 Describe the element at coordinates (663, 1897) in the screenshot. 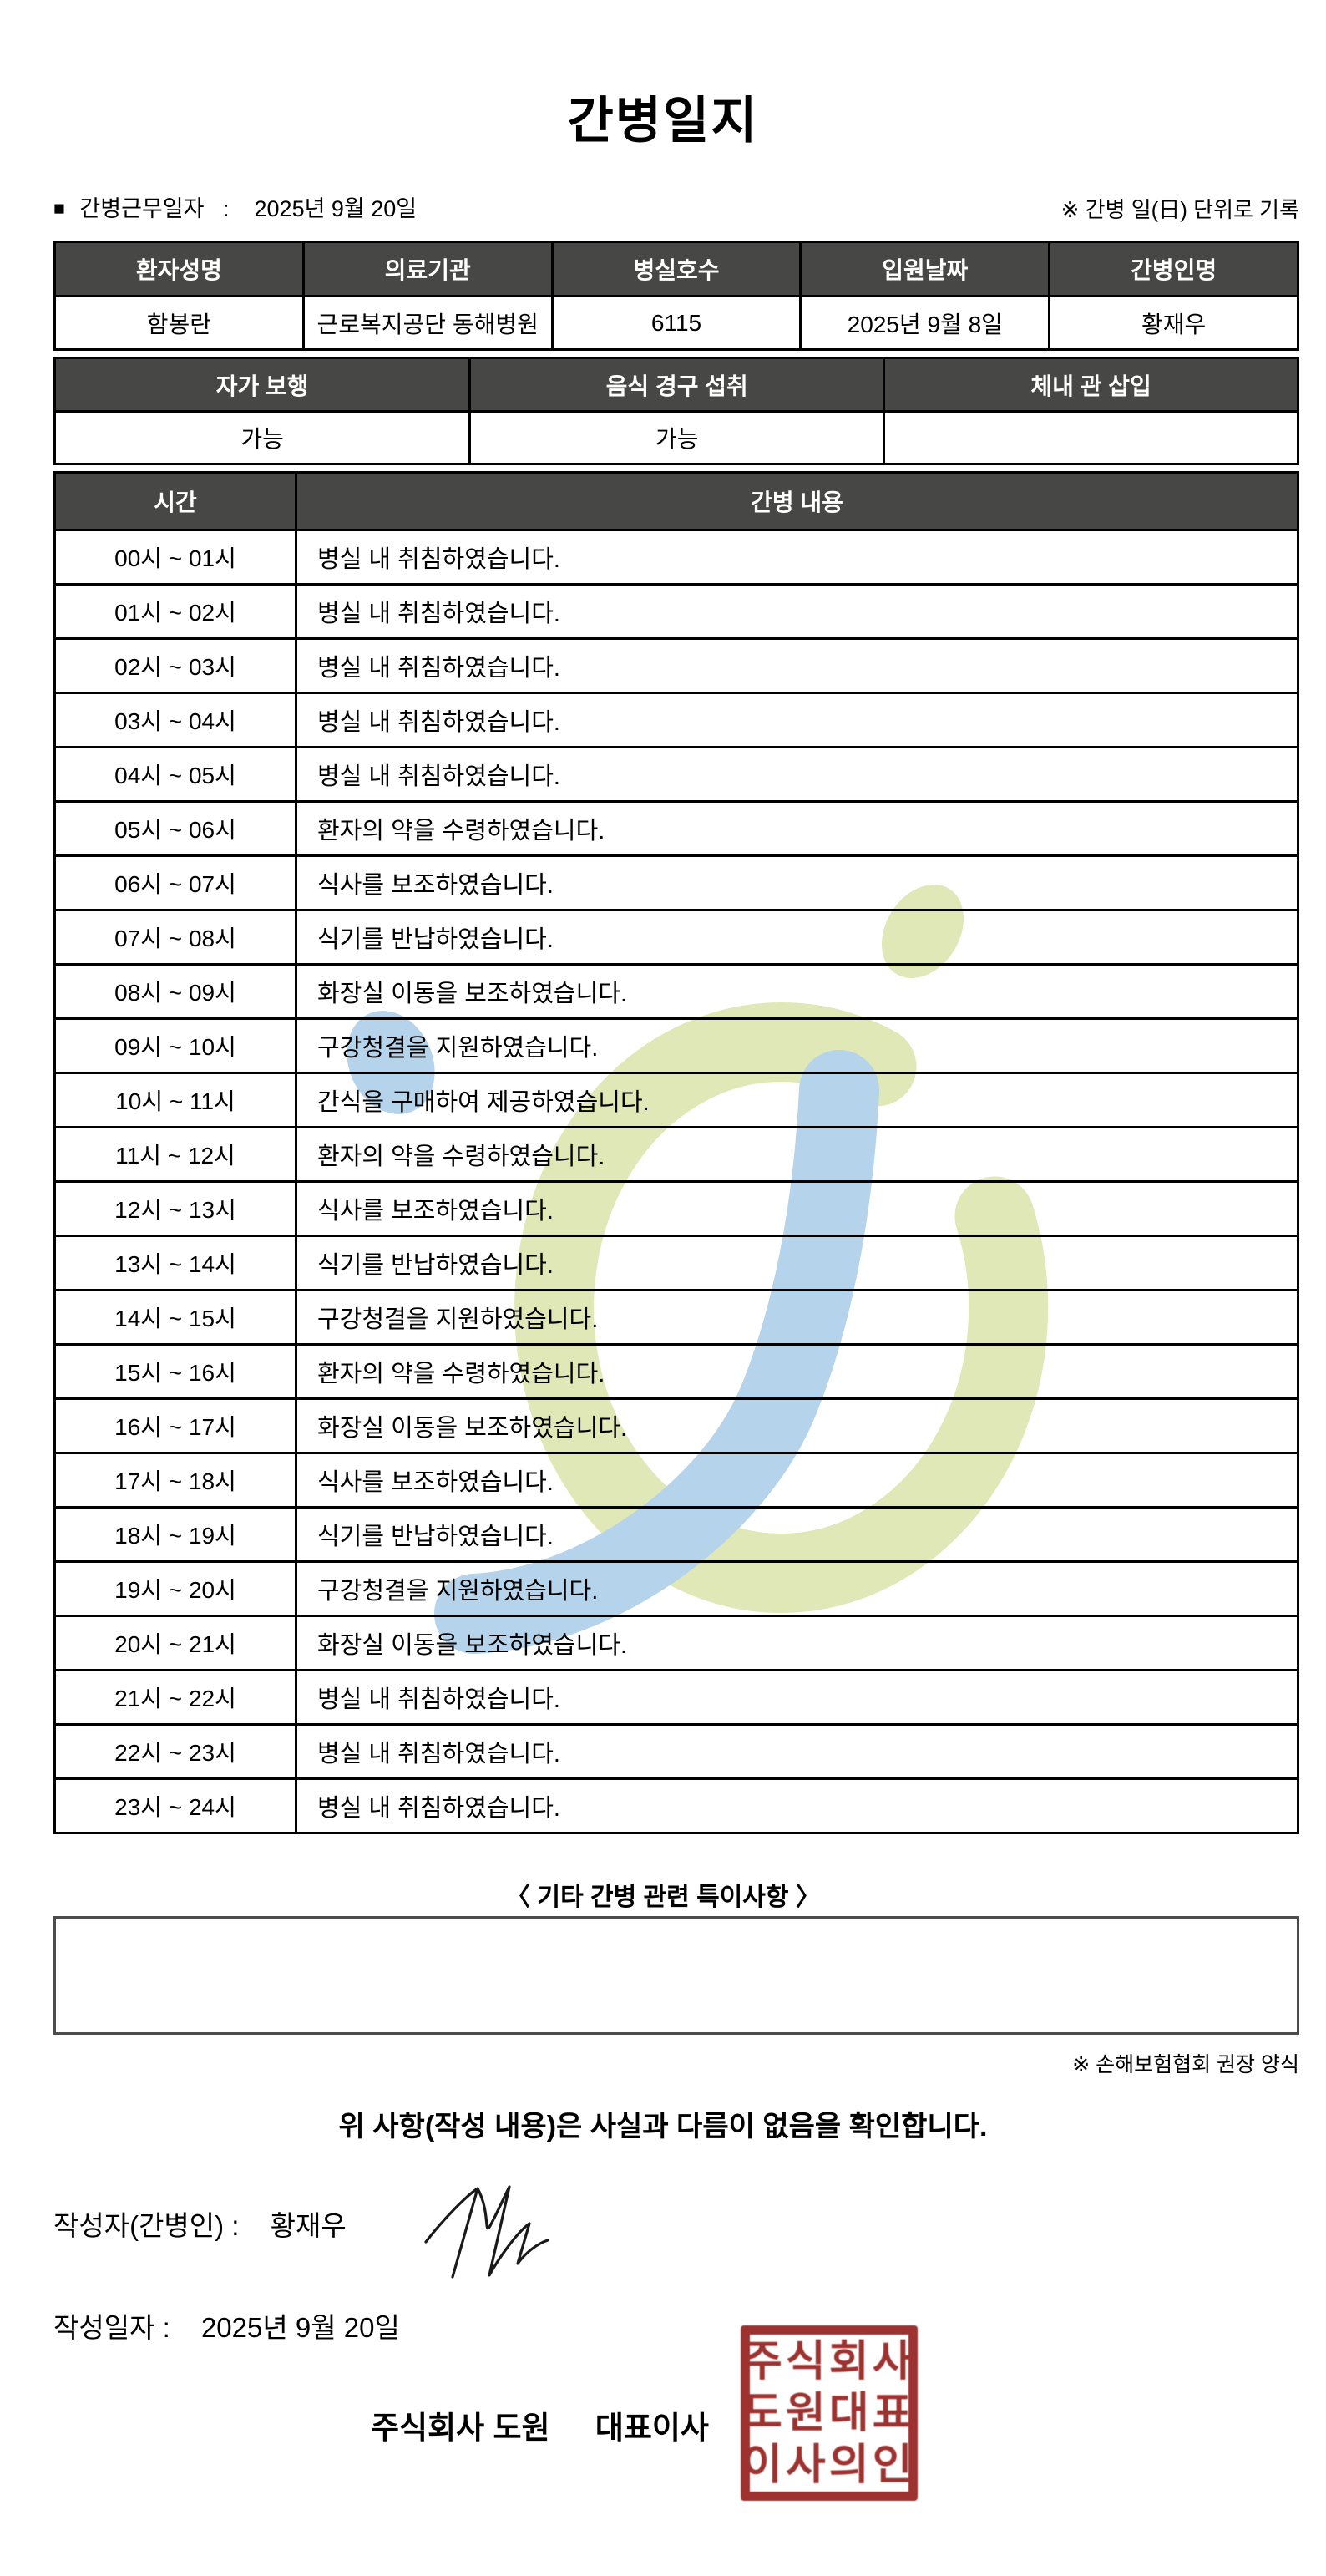

I see `remarks-section-title: 〈 기타 간병 관련 특이사항 〉` at that location.